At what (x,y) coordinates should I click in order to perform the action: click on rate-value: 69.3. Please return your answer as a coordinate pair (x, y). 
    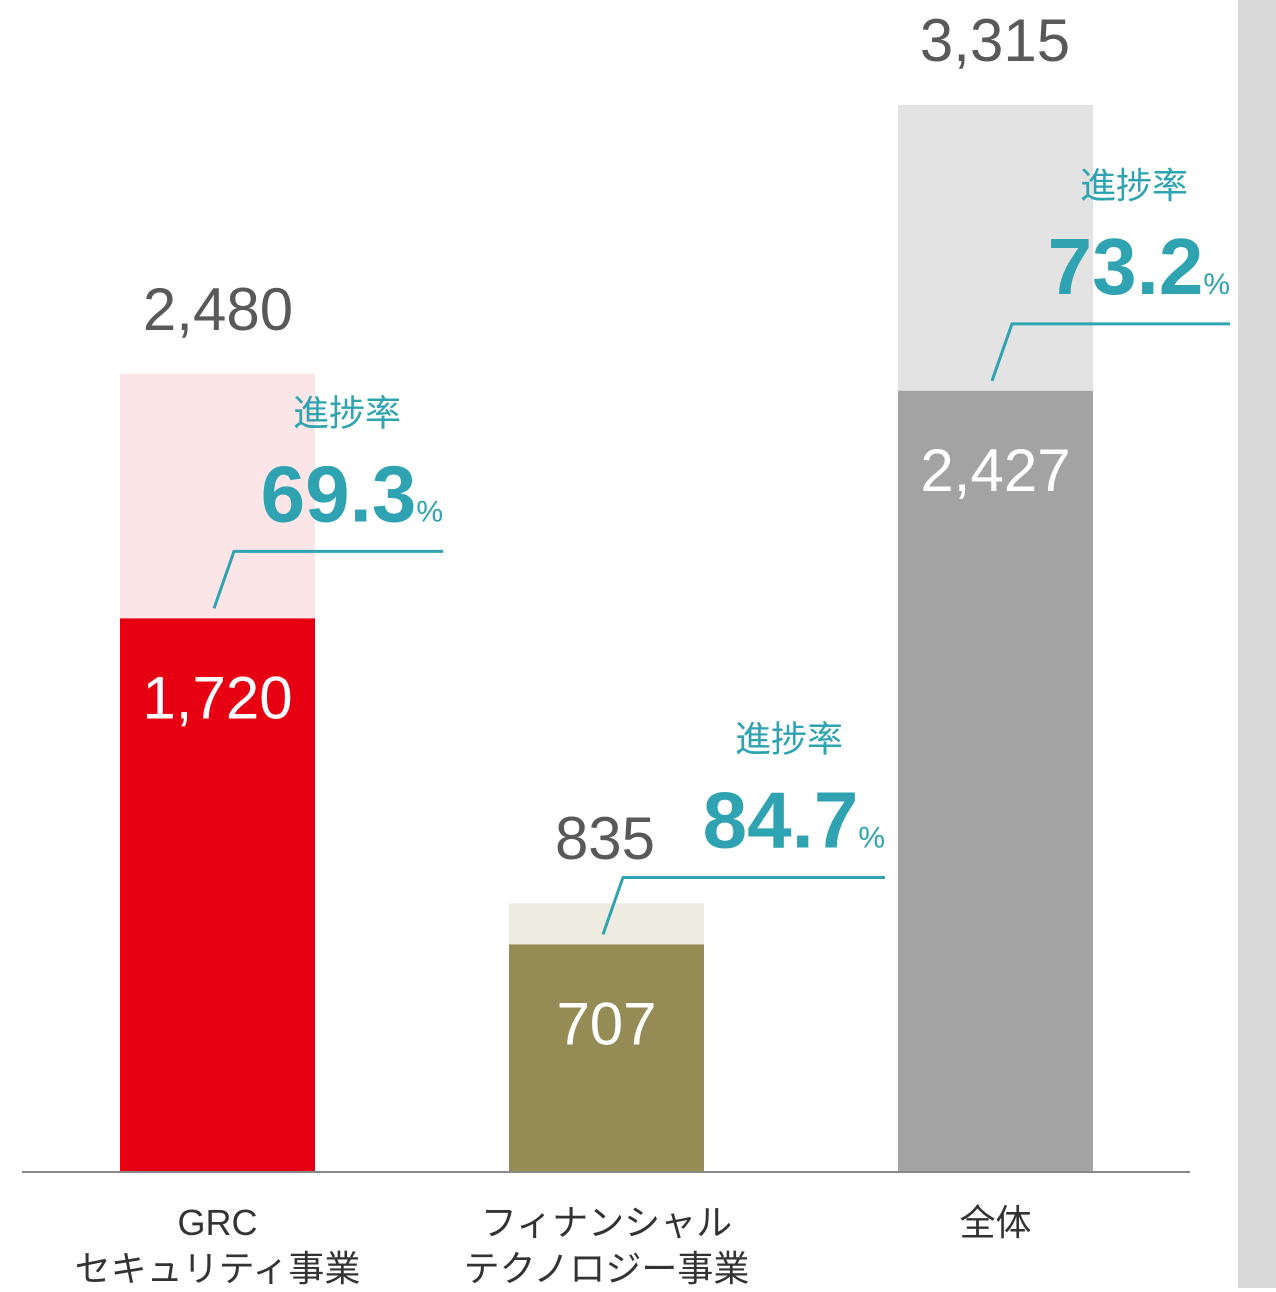
    Looking at the image, I should click on (339, 493).